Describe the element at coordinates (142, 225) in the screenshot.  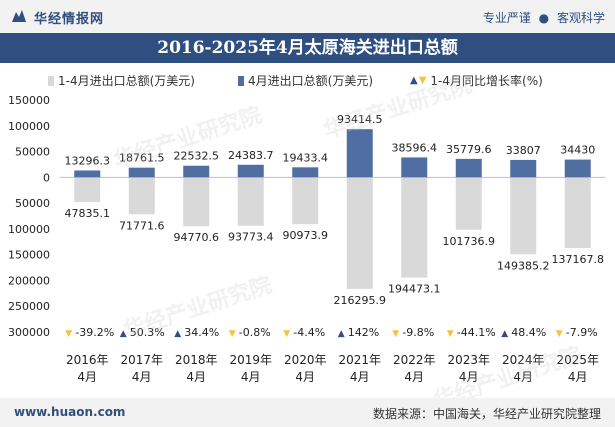
I see `data-label-cumulative: 71771.6` at that location.